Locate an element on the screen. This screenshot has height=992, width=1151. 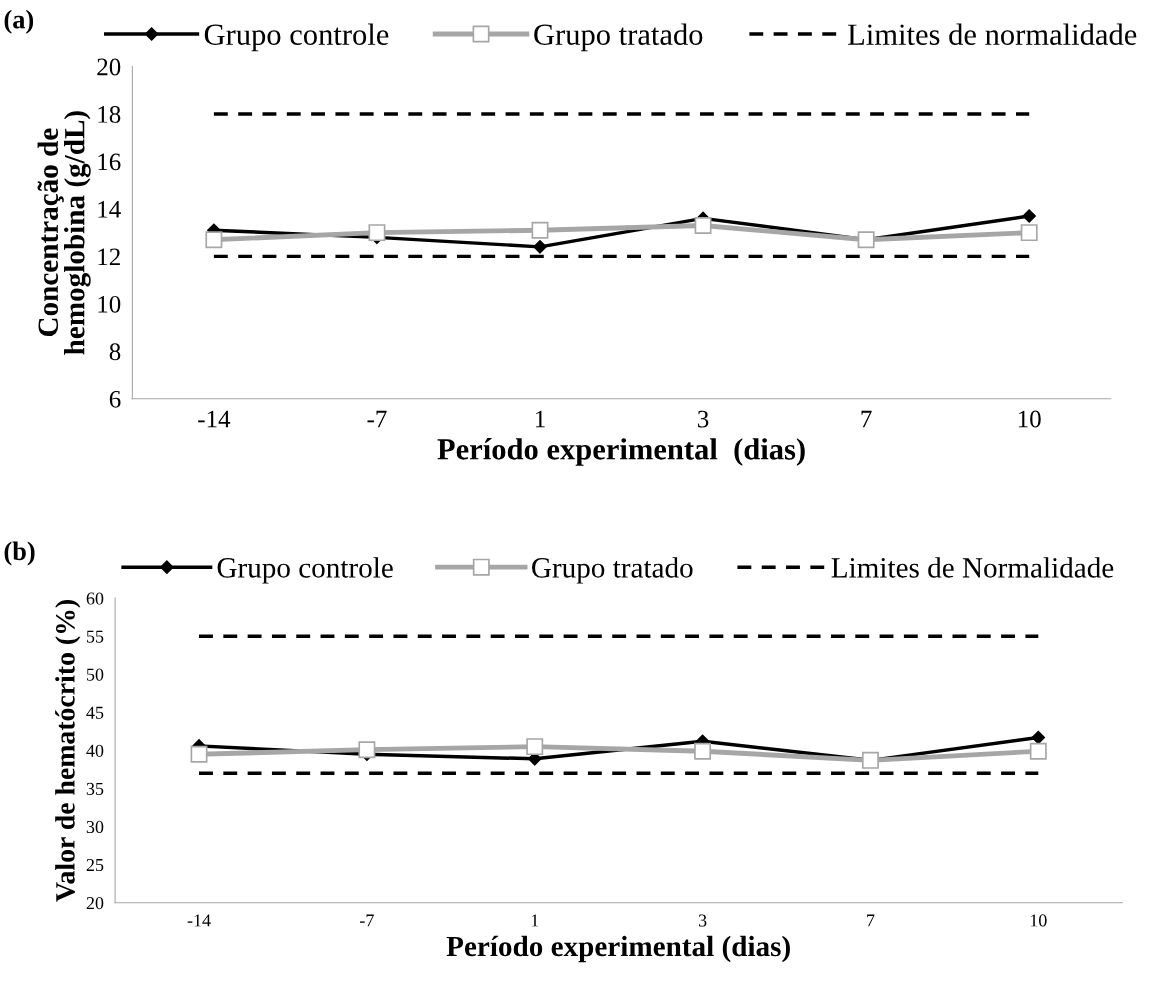
y-tick-label: 6 is located at coordinates (115, 399).